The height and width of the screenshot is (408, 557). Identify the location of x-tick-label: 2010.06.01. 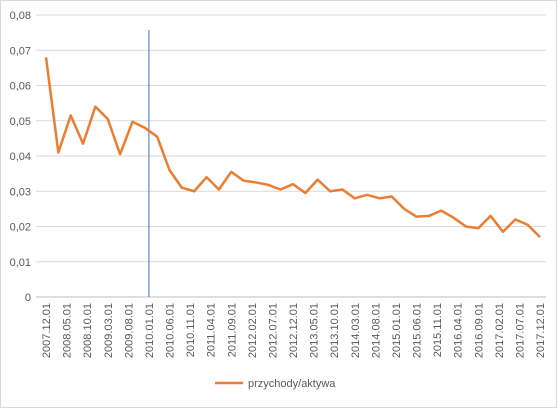
(171, 330).